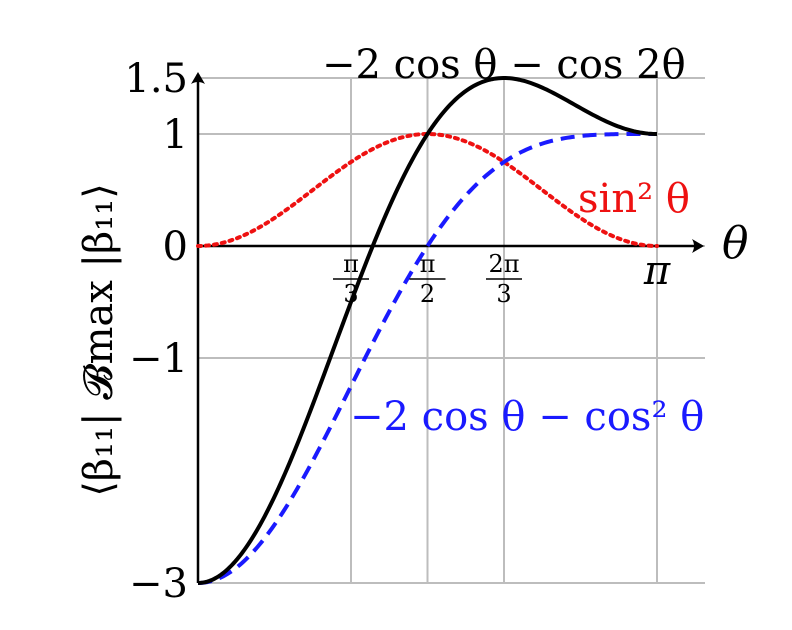  What do you see at coordinates (175, 247) in the screenshot?
I see `y-tick-label: 0` at bounding box center [175, 247].